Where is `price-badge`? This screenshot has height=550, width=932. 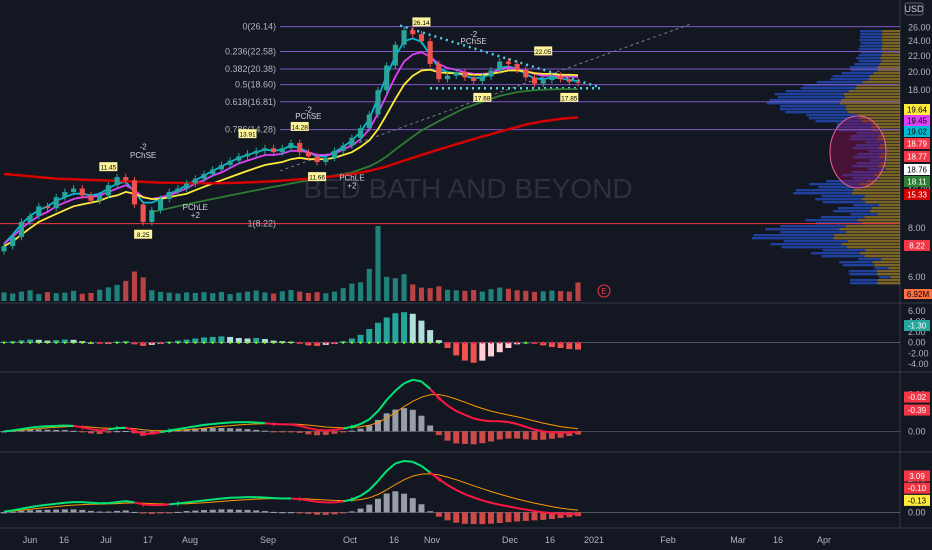 price-badge is located at coordinates (917, 245).